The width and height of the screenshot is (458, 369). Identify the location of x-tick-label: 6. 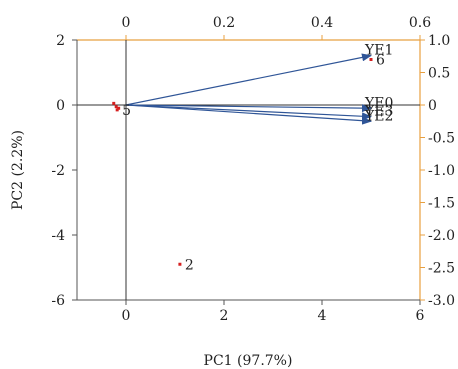
(420, 316).